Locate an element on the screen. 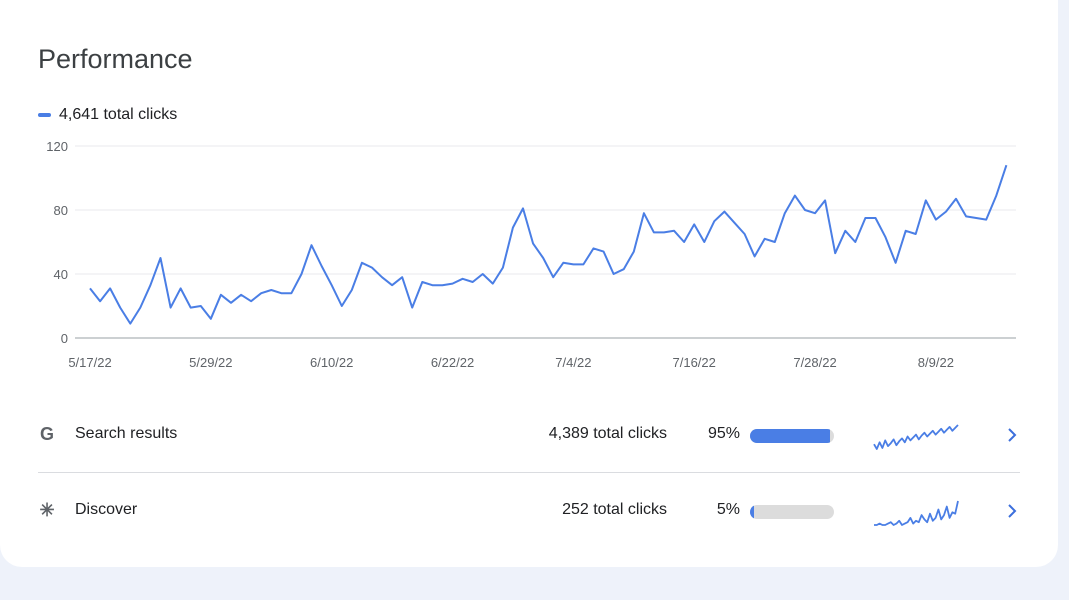  y-tick-label: 0 is located at coordinates (64, 338).